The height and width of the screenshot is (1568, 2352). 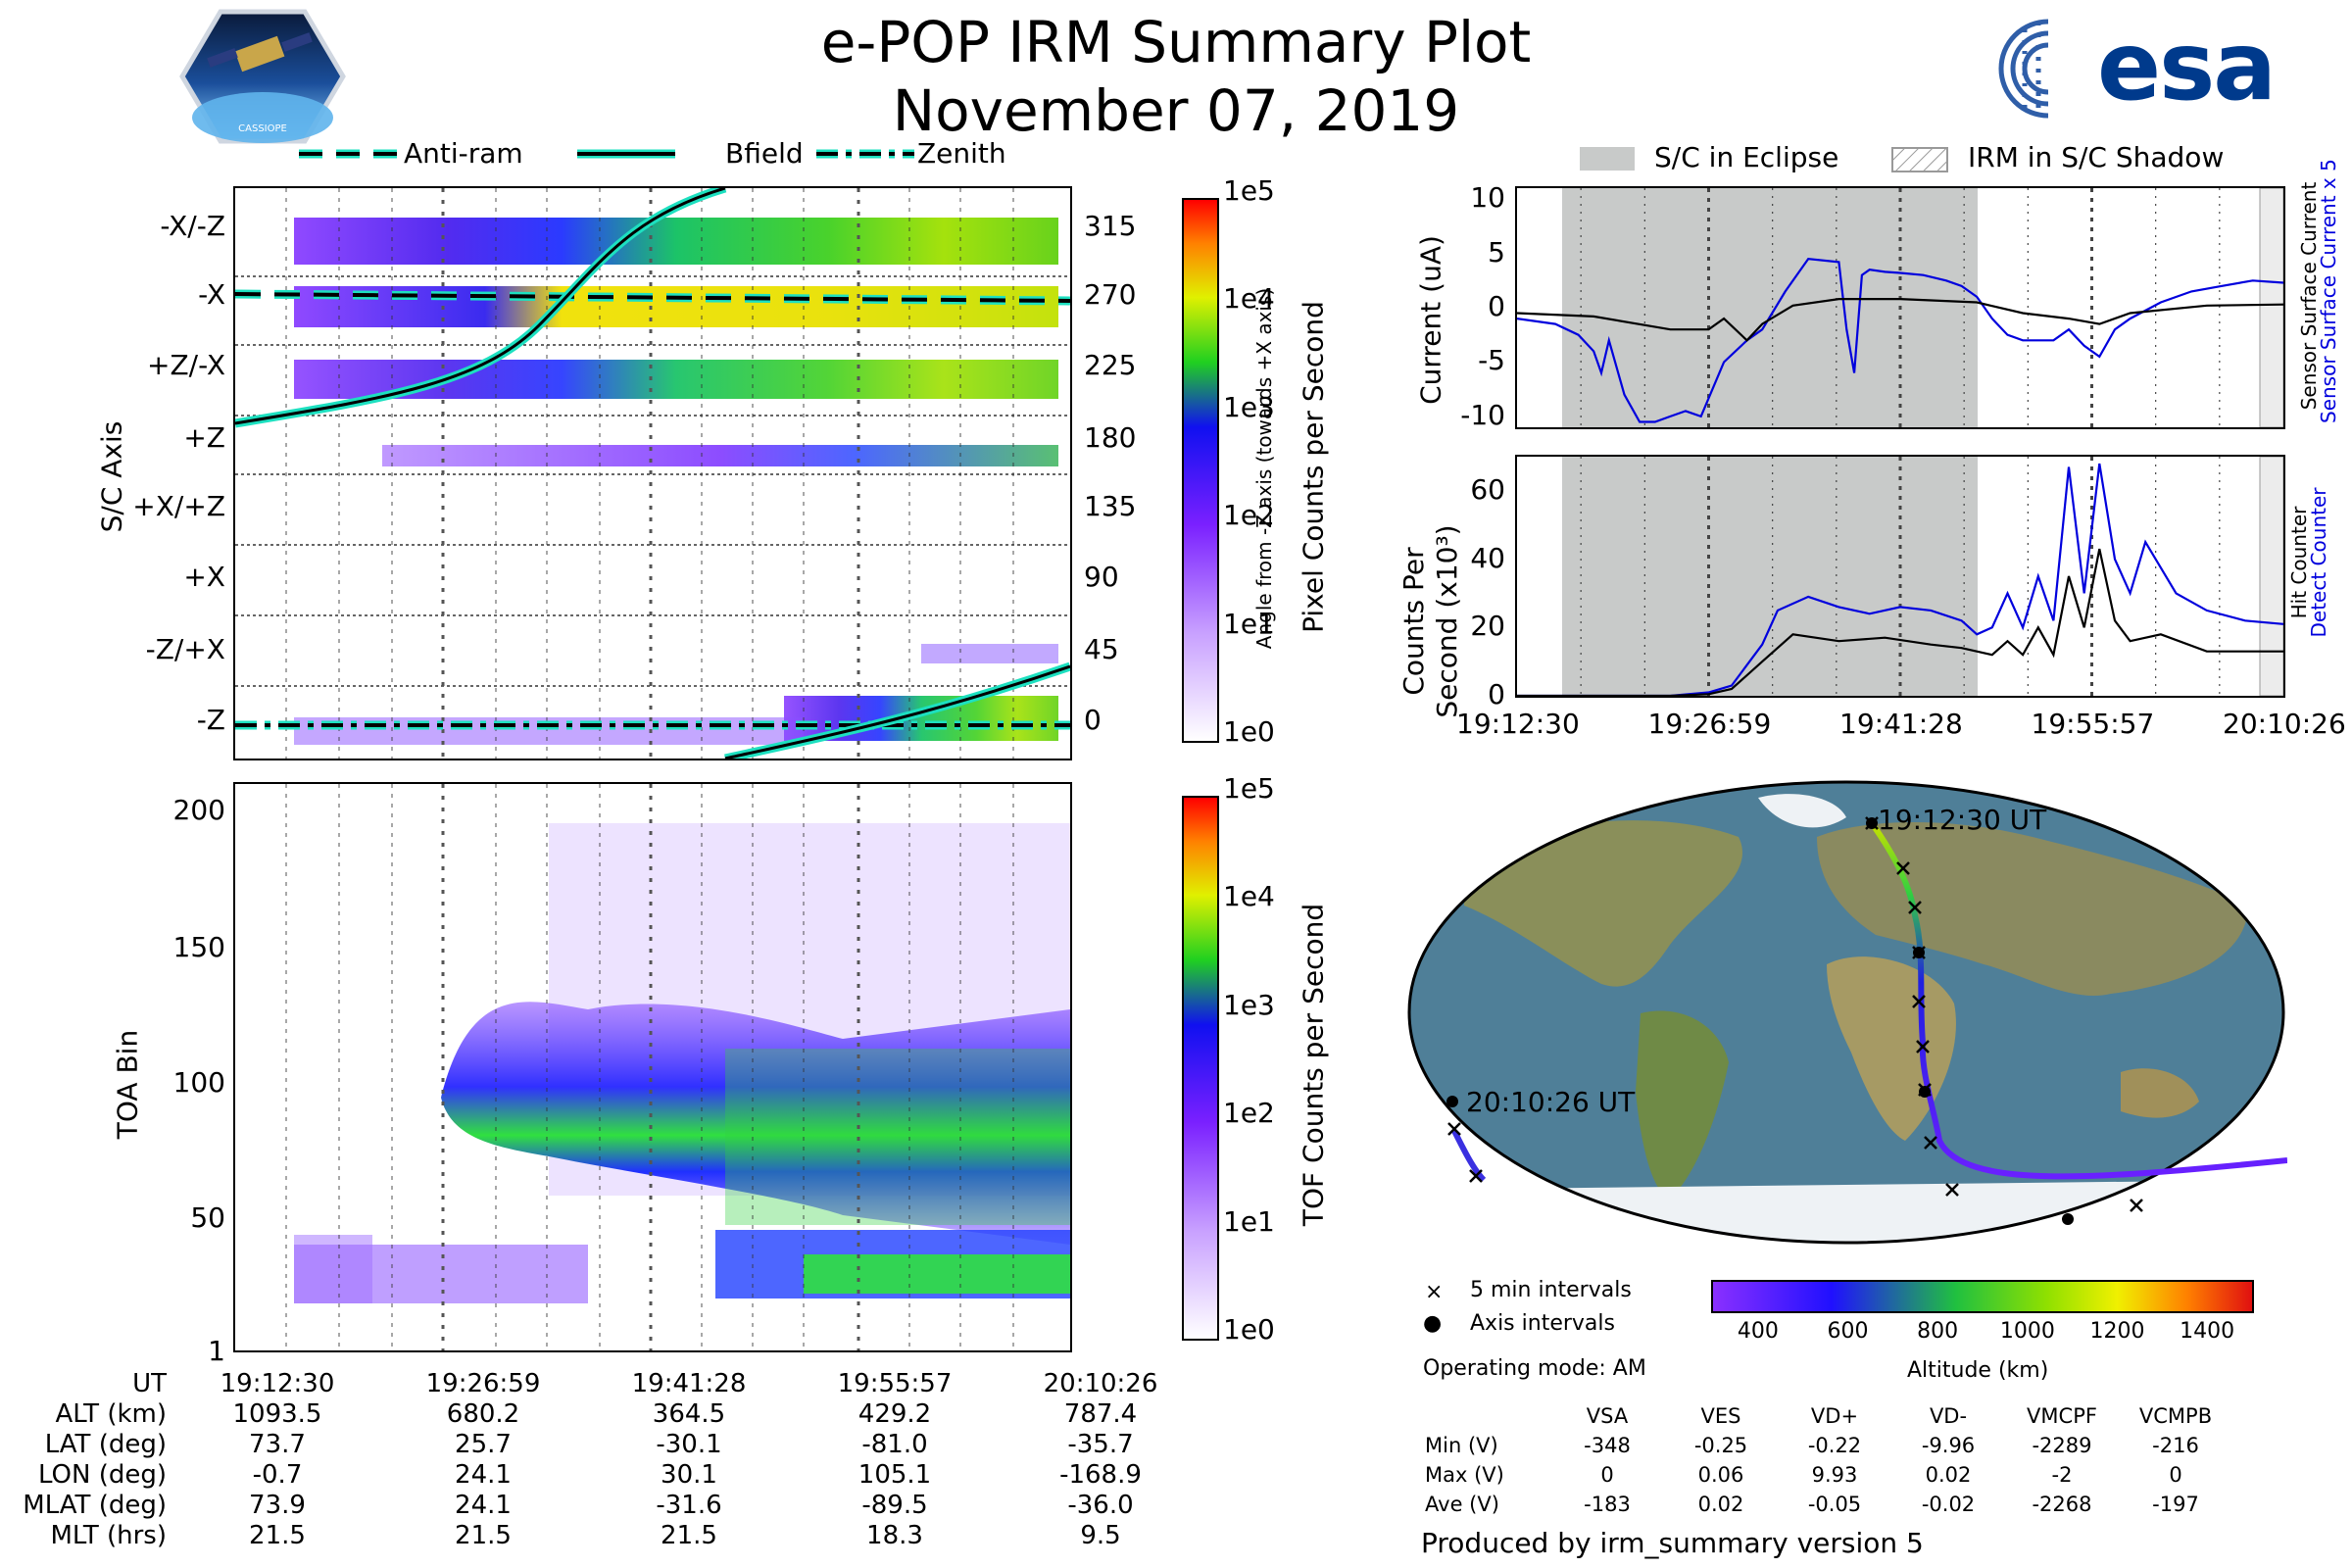 What do you see at coordinates (210, 720) in the screenshot?
I see `sc-axis-tick: -Z` at bounding box center [210, 720].